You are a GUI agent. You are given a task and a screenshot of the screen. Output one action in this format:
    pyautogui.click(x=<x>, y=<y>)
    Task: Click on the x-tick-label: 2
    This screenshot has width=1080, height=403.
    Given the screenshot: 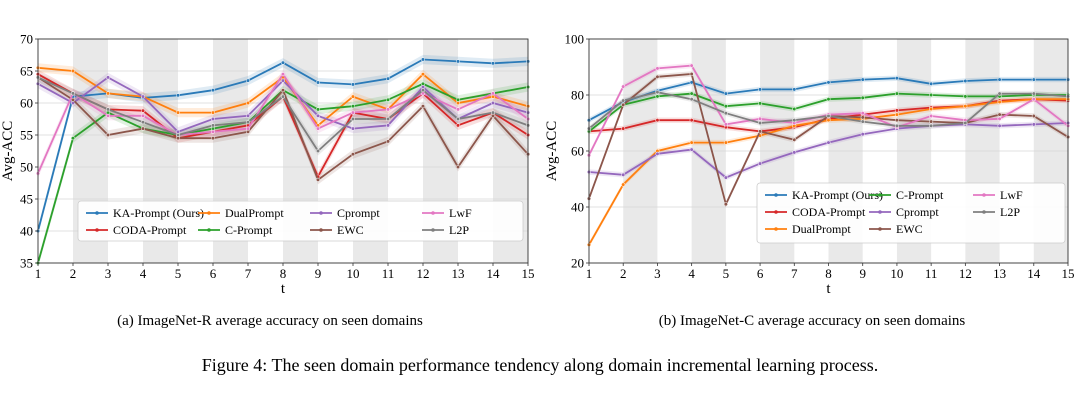 What is the action you would take?
    pyautogui.click(x=623, y=273)
    